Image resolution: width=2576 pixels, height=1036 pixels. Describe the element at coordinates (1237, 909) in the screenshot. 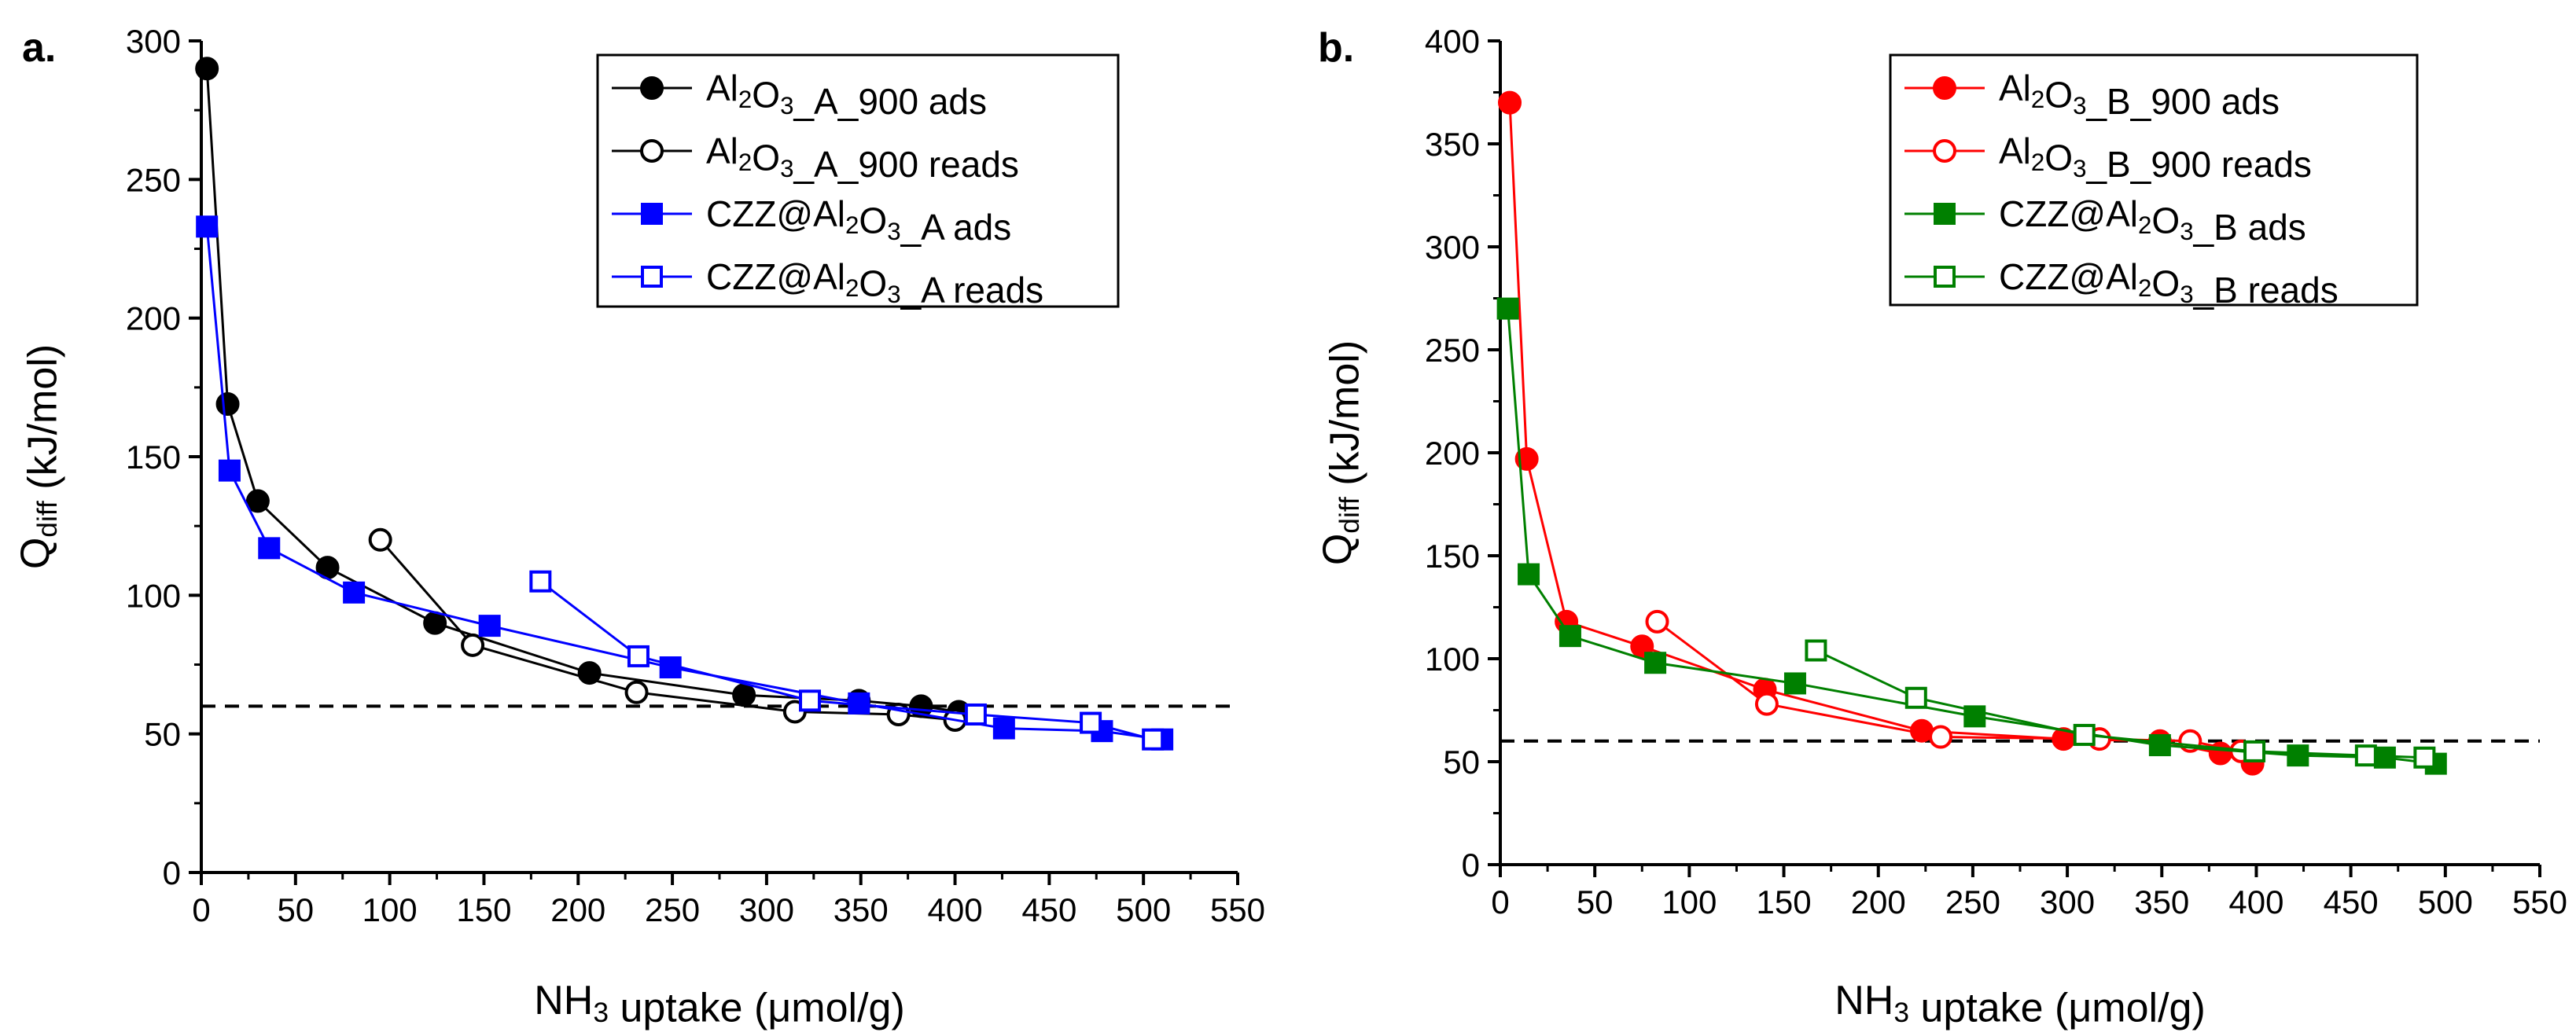

I see `x-tick-label: 550` at that location.